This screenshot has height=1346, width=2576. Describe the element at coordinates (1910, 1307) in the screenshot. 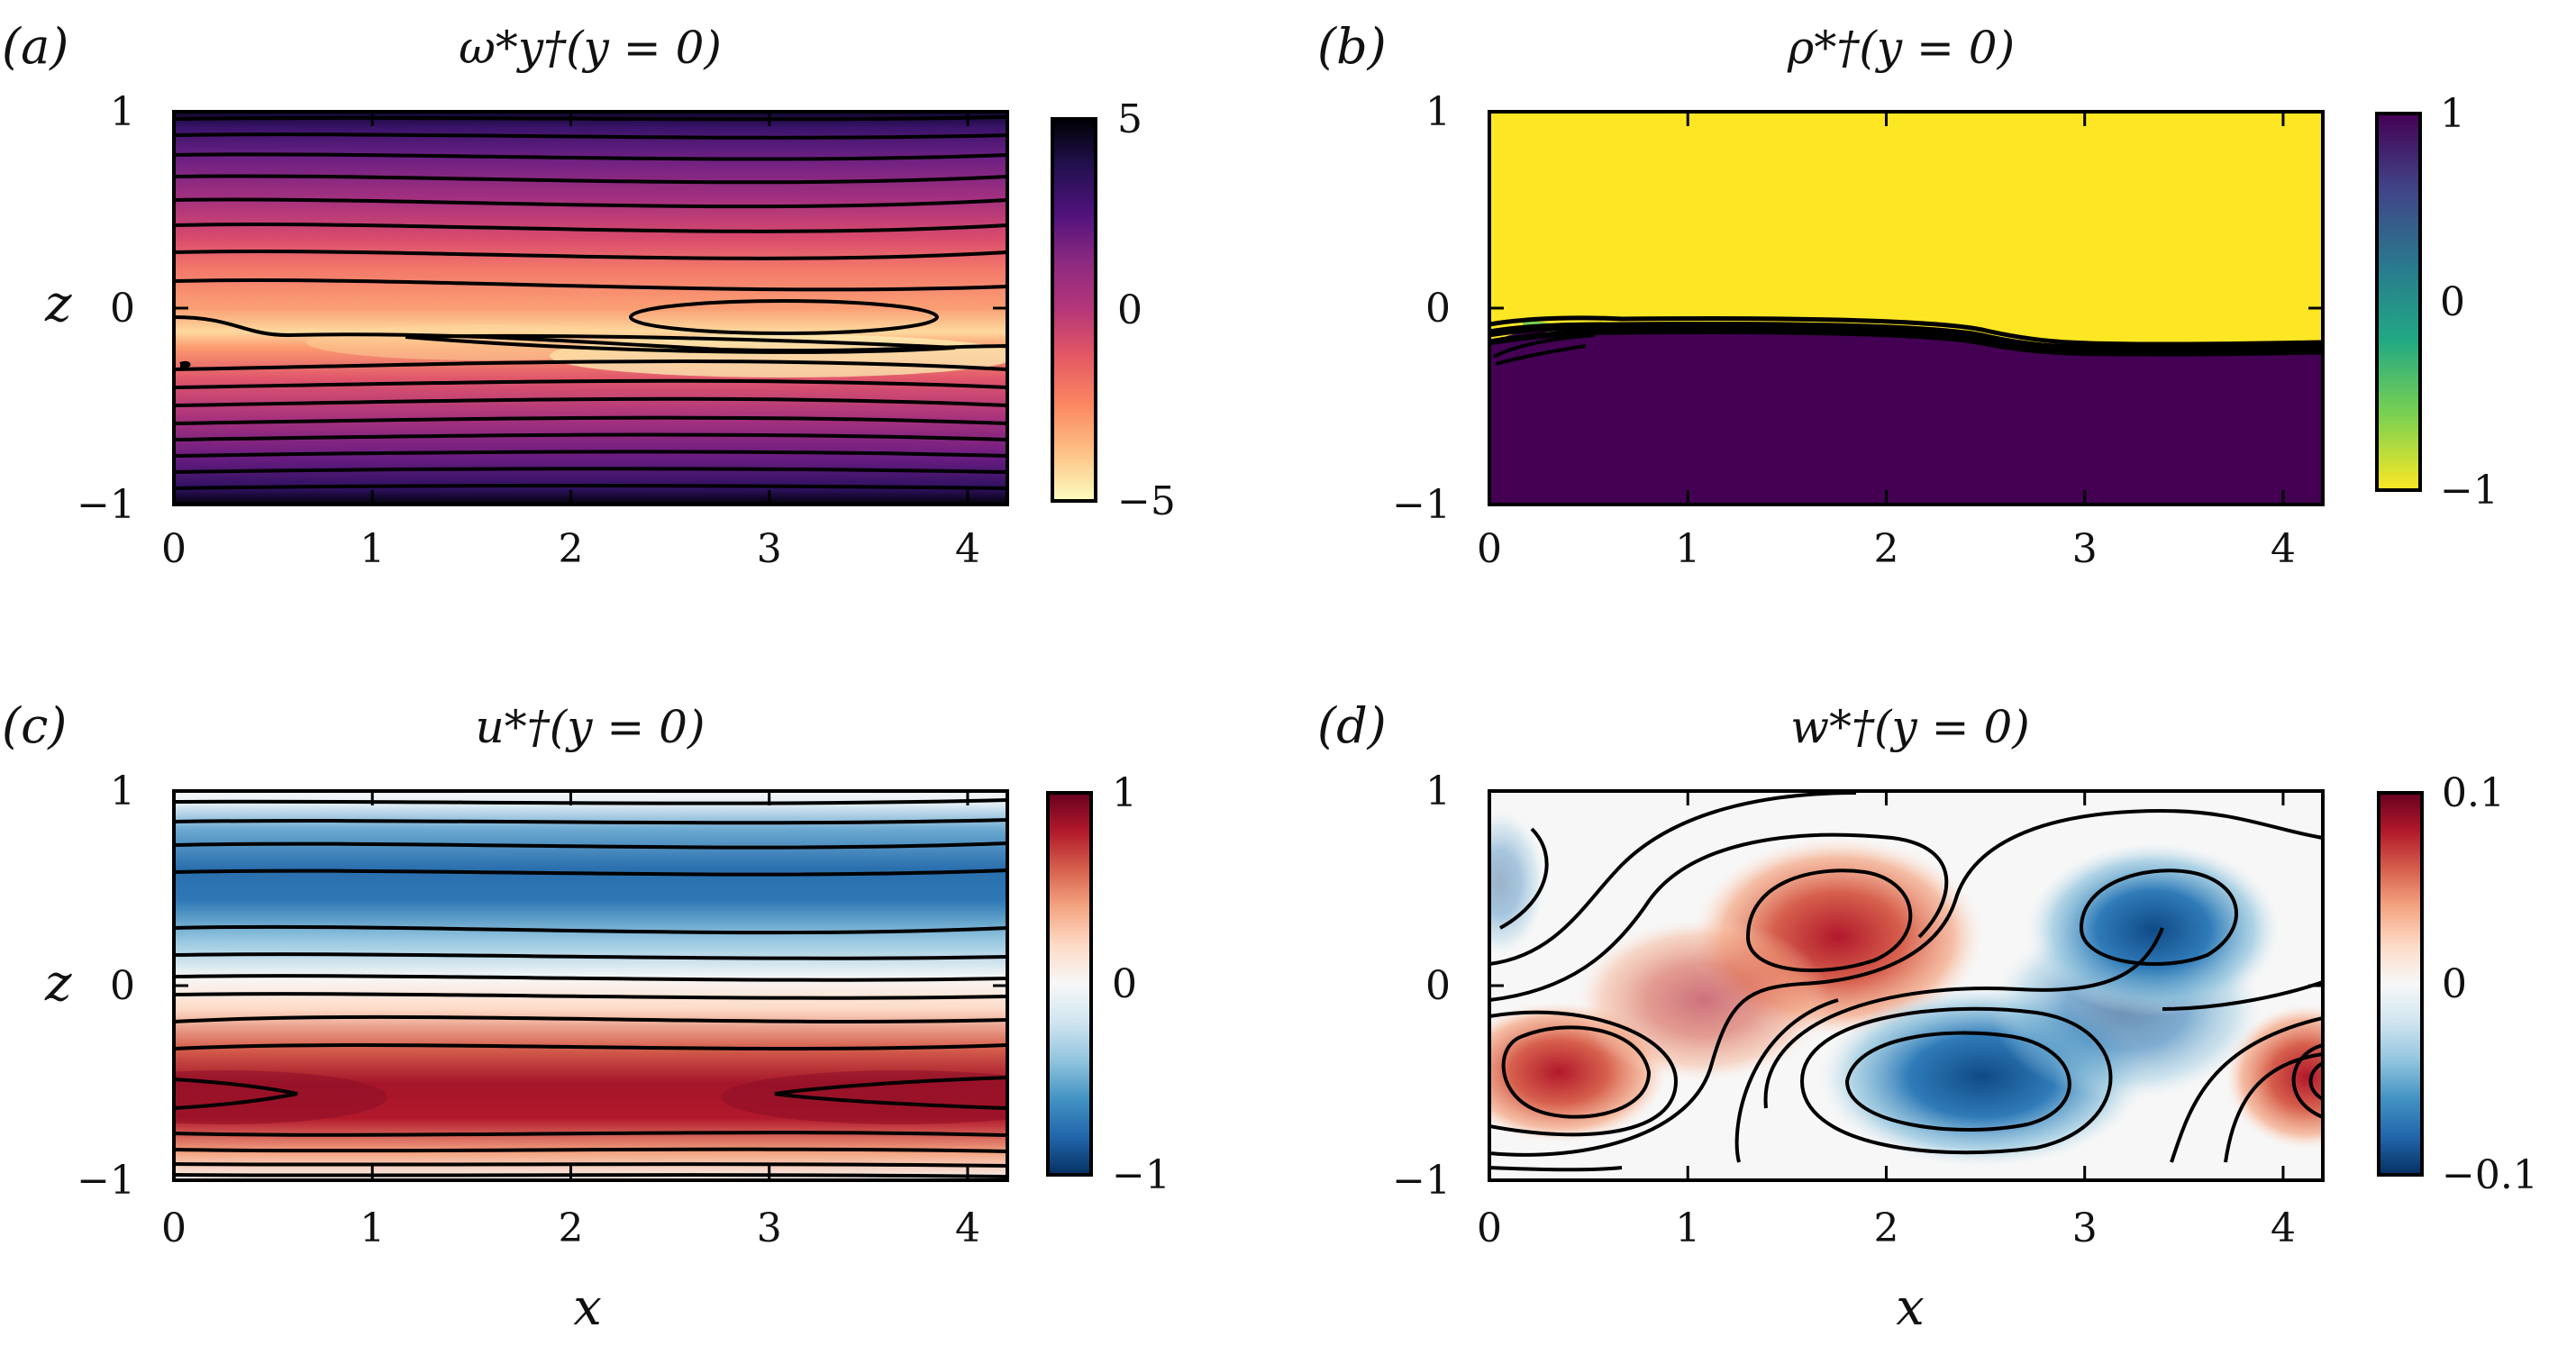

I see `x-axis-label-d: x` at that location.